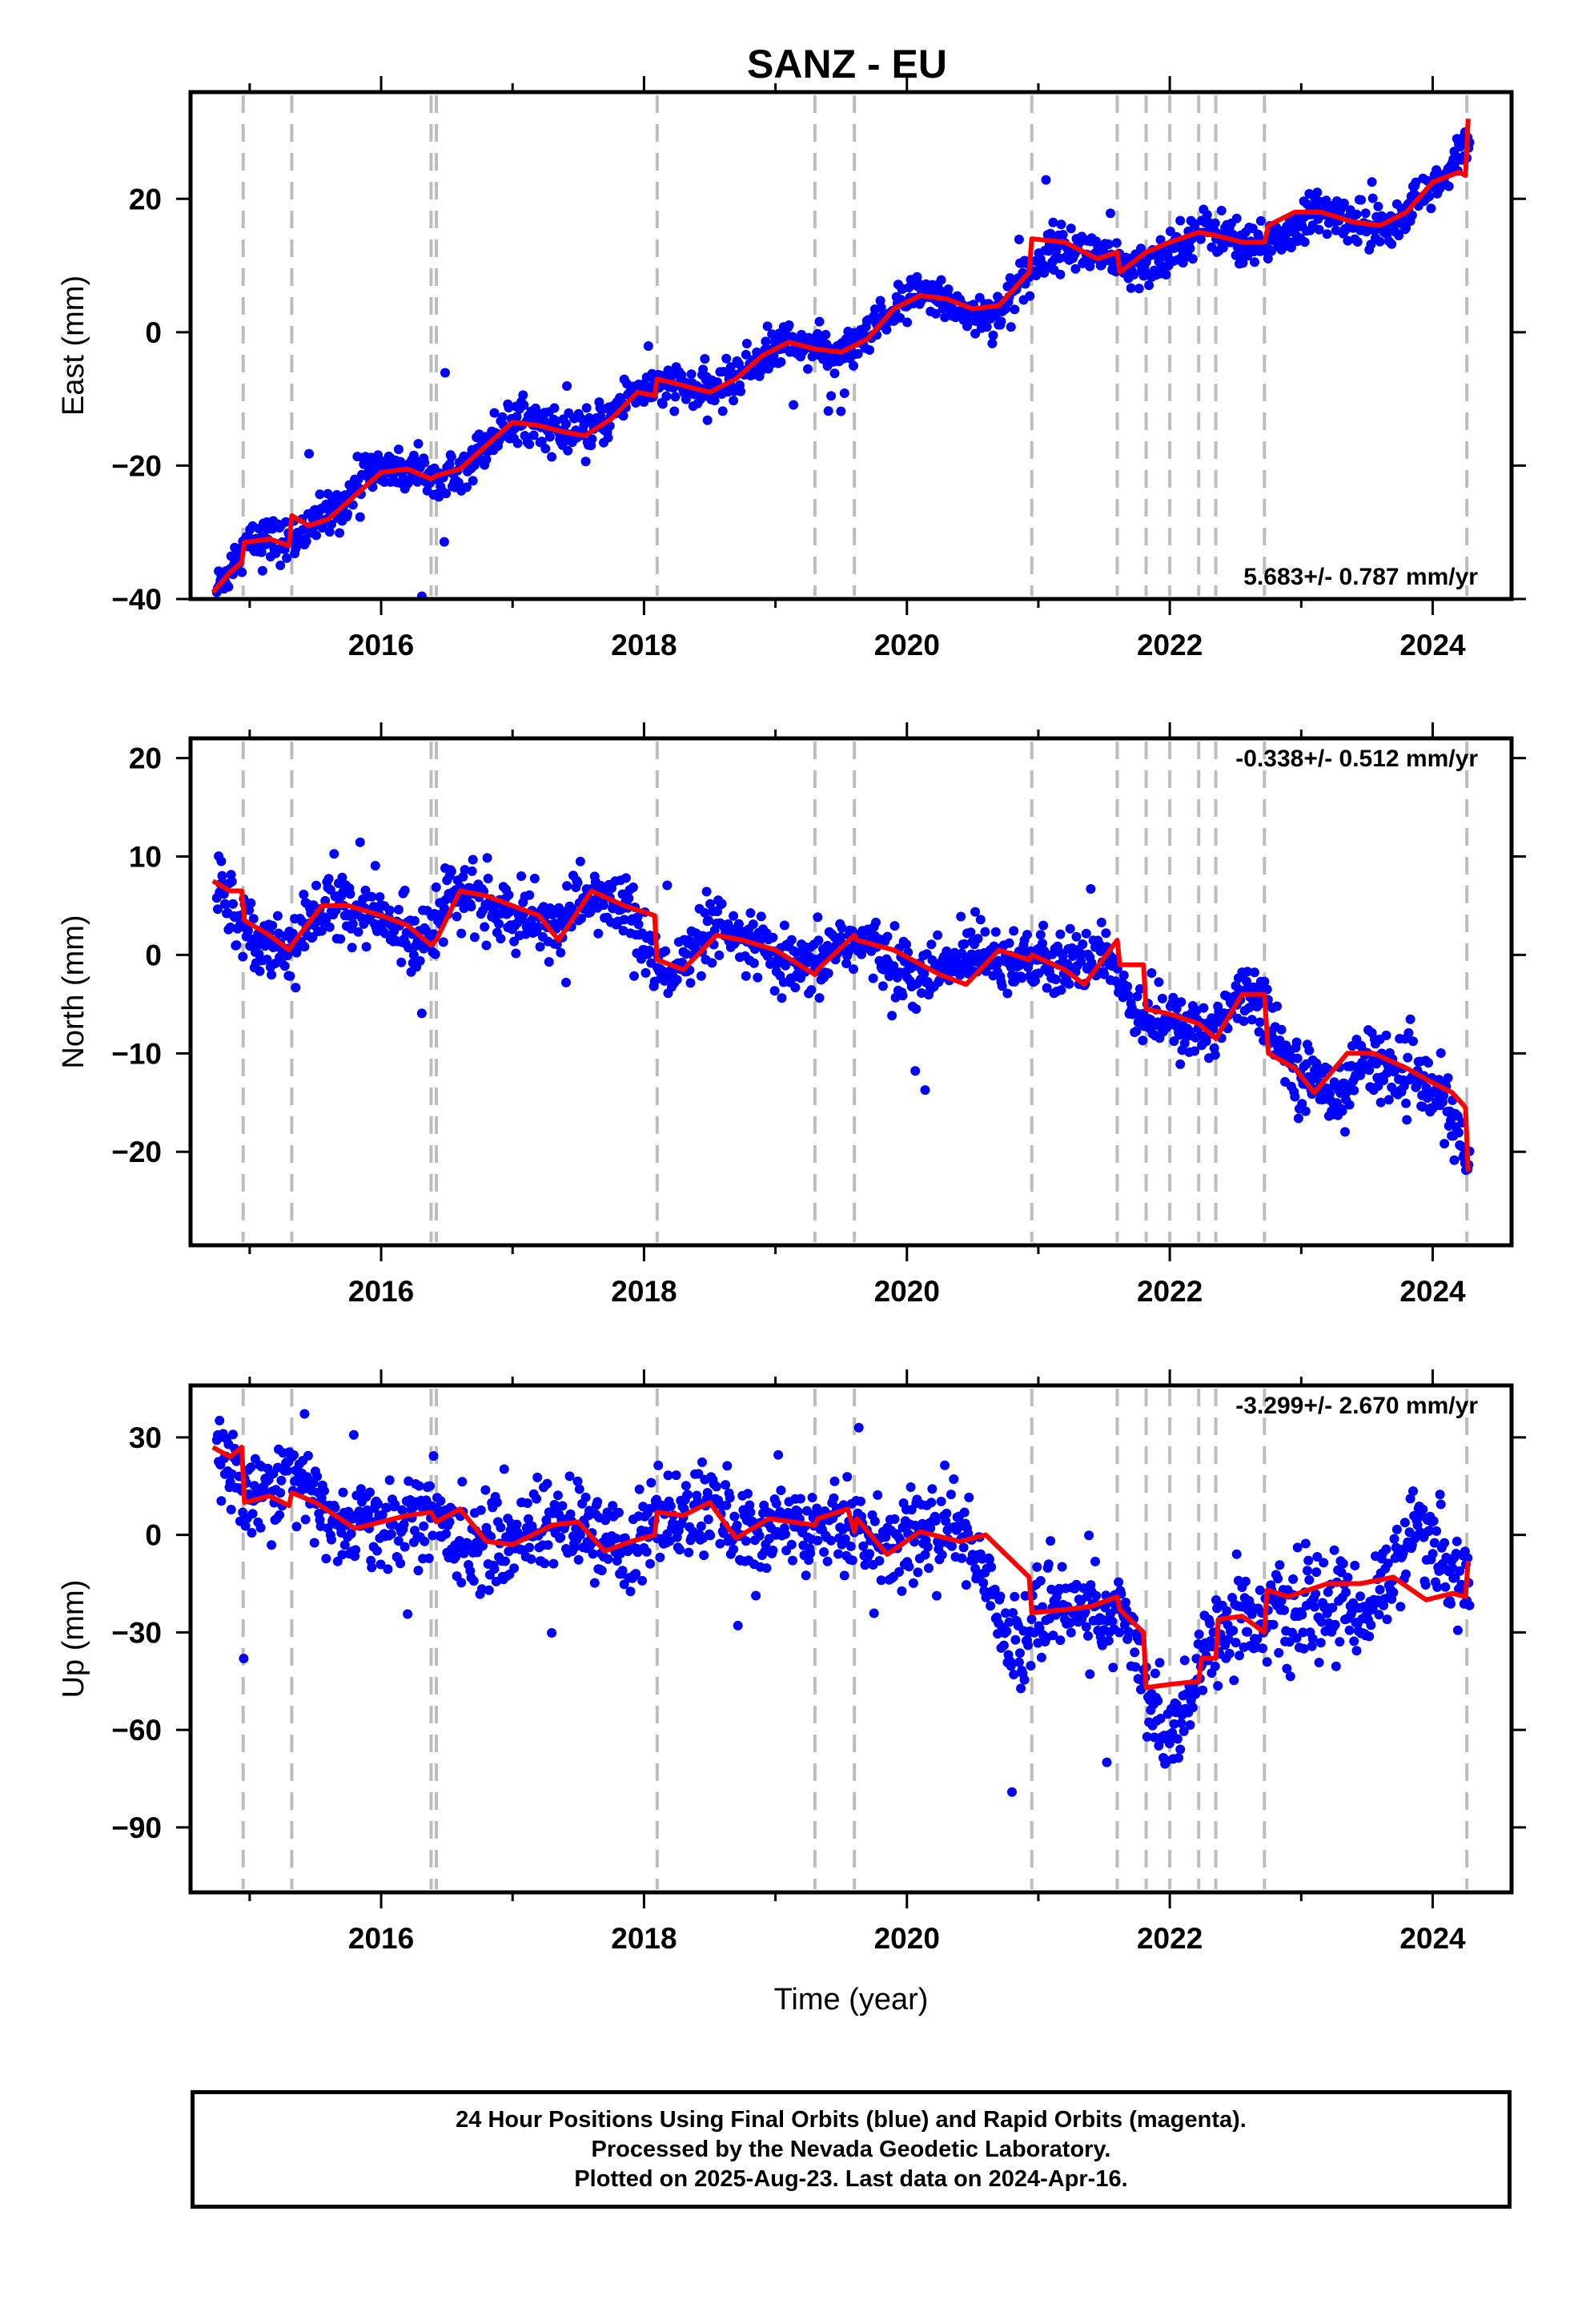 The image size is (1582, 2324). Describe the element at coordinates (137, 1730) in the screenshot. I see `y-tick-label: −60` at that location.